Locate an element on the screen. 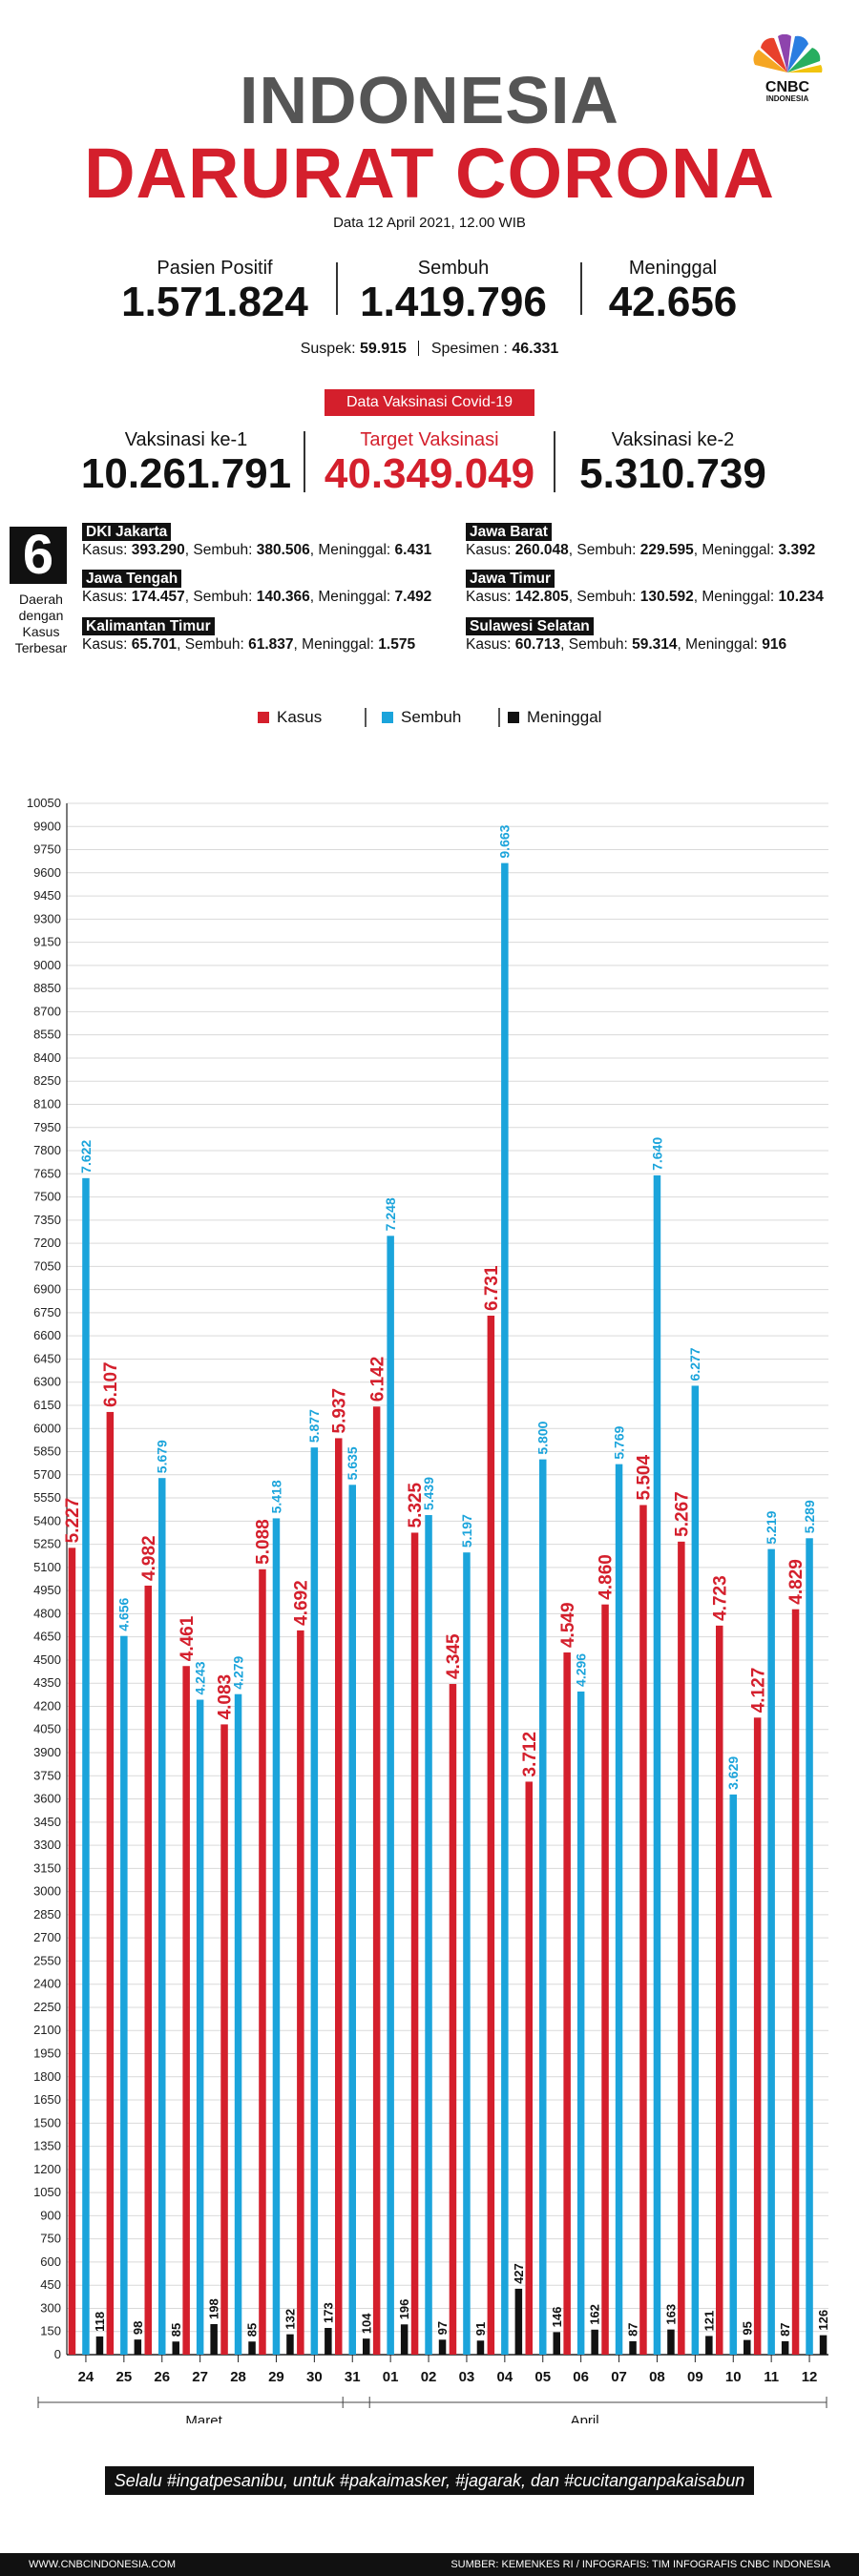 The height and width of the screenshot is (2576, 859). data-label-kasus: 4.461 is located at coordinates (188, 1638).